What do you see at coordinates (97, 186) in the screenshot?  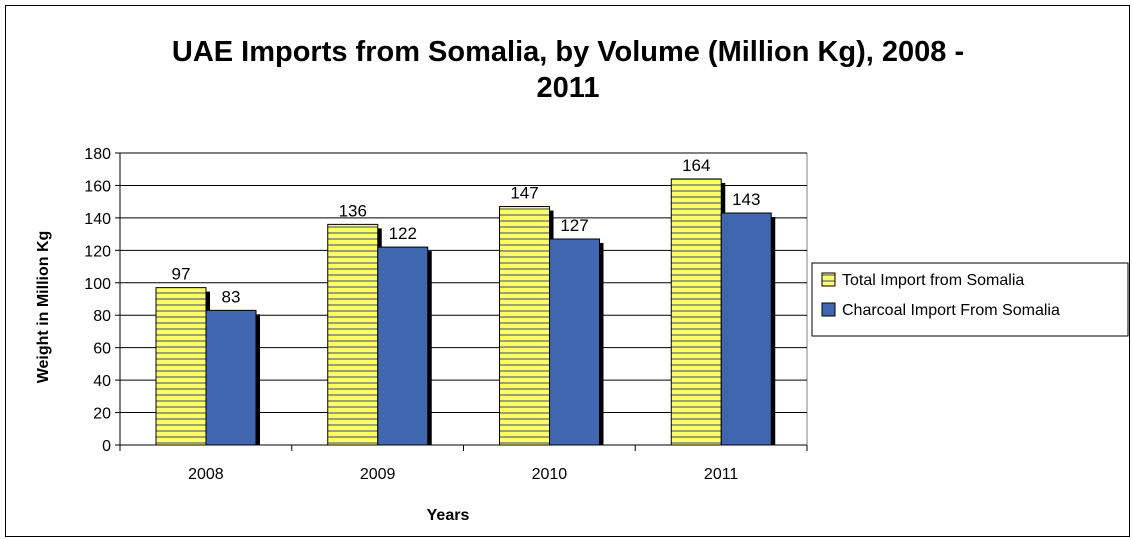 I see `y-tick-label: 160` at bounding box center [97, 186].